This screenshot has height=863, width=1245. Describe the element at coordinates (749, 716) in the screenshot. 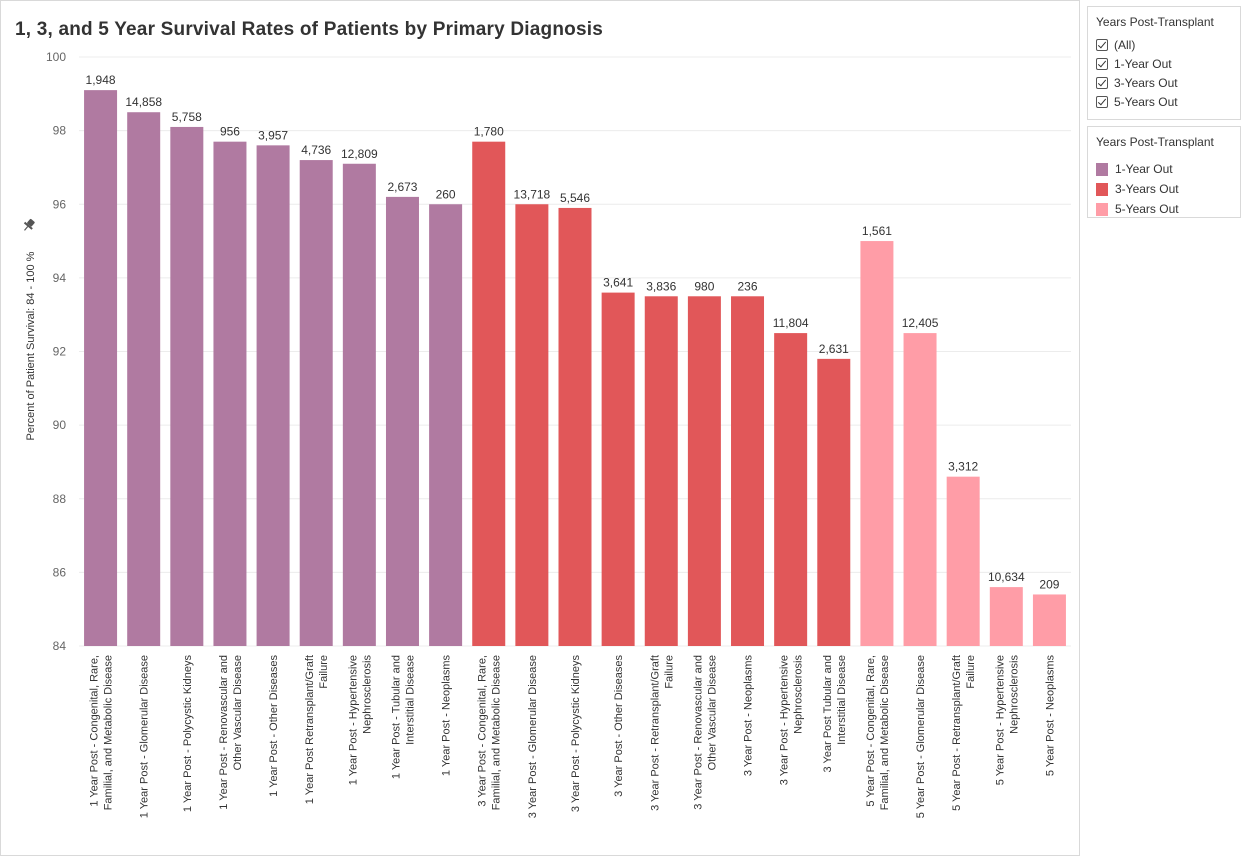

I see `x-tick-label: 3 Year Post - Neoplasms` at that location.